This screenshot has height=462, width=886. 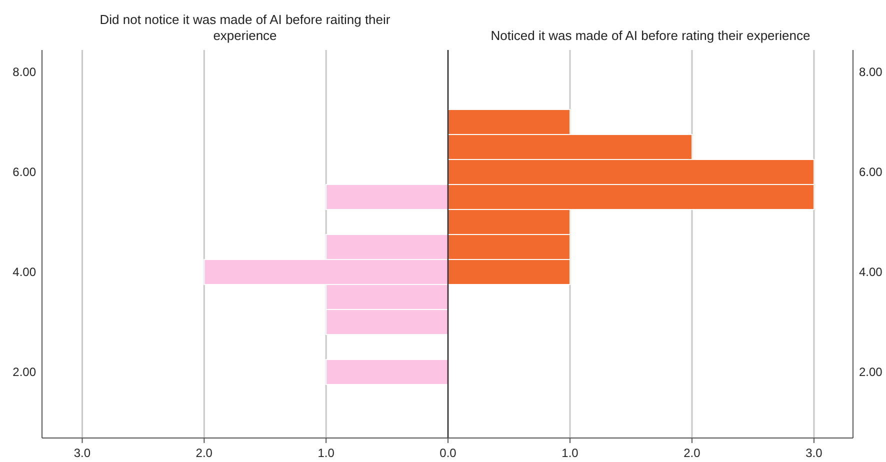 What do you see at coordinates (650, 35) in the screenshot?
I see `chart-title: Noticed it was made of AI before rating their experience` at bounding box center [650, 35].